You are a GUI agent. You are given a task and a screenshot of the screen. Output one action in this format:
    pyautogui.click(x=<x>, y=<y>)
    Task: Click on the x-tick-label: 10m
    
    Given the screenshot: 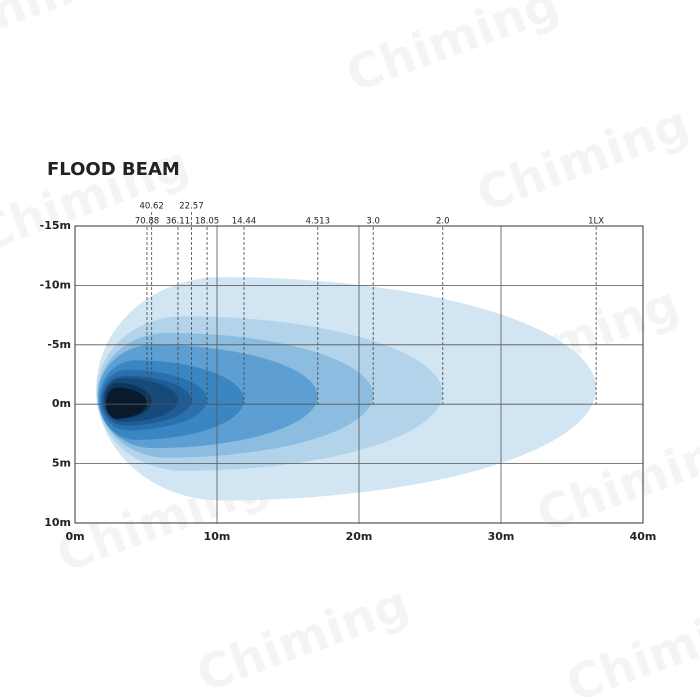 What is the action you would take?
    pyautogui.click(x=217, y=536)
    